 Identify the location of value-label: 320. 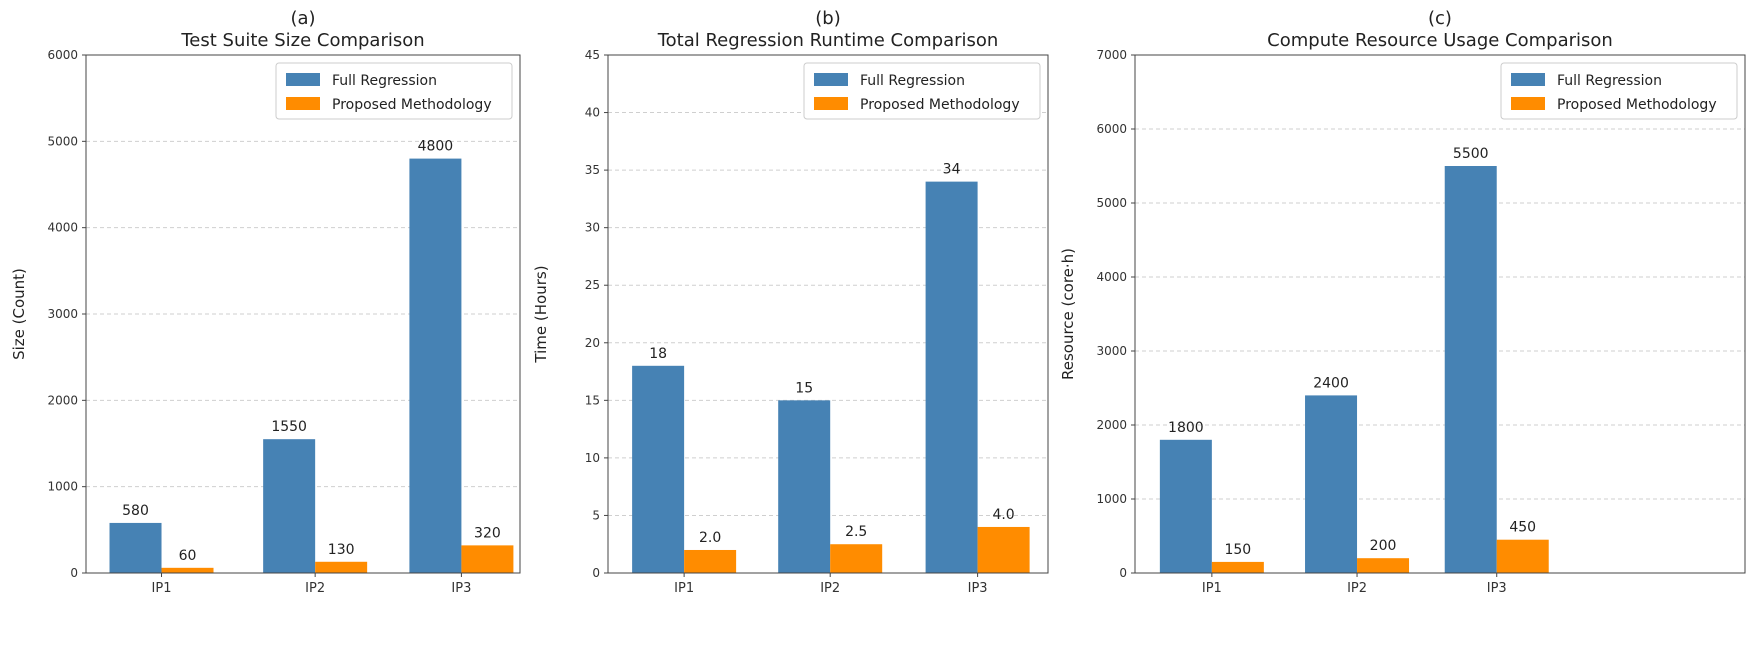
(487, 533).